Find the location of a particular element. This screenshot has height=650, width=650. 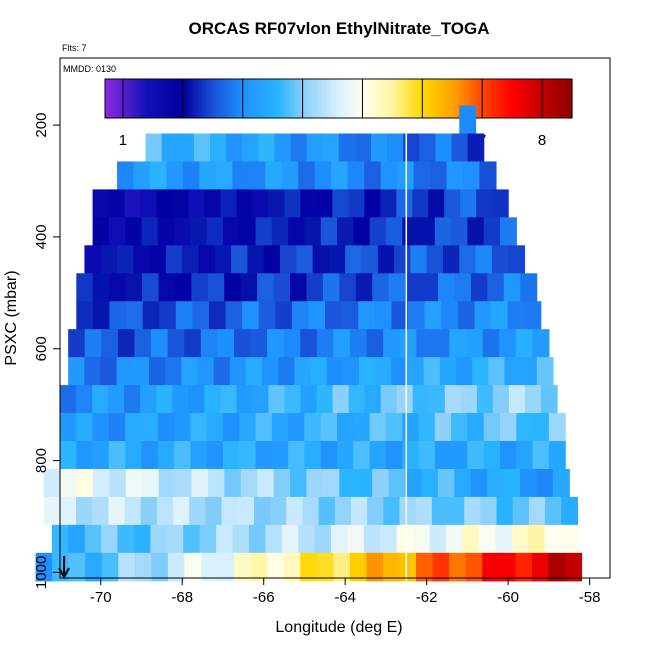

colorbar-tick-label: 1 is located at coordinates (123, 140).